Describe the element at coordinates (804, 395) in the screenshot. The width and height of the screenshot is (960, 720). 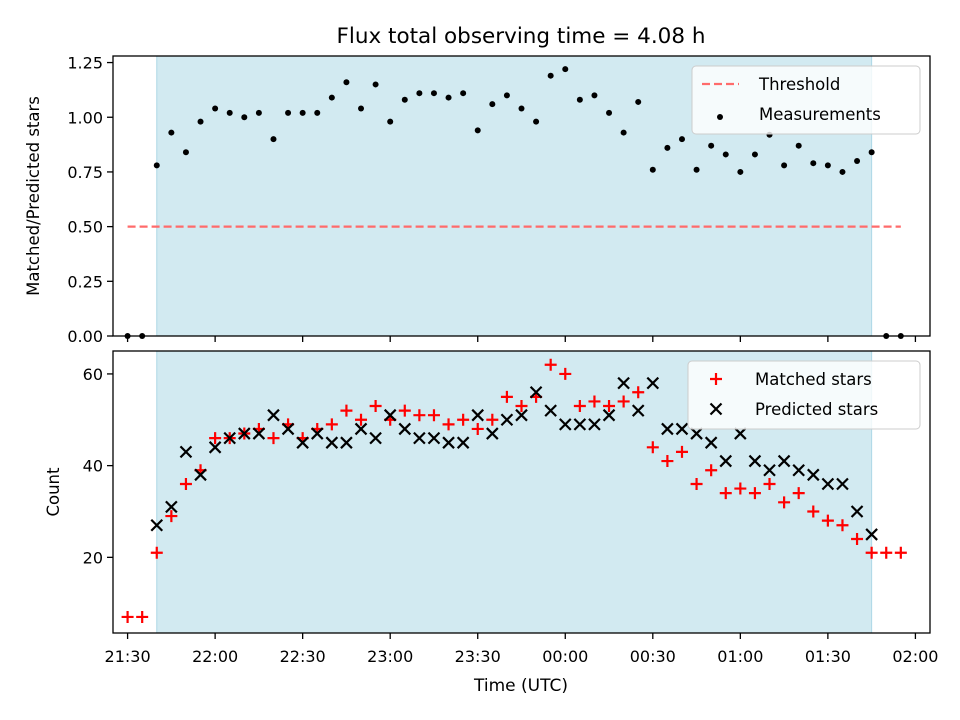
I see `legend: Matched stars Predicted stars` at that location.